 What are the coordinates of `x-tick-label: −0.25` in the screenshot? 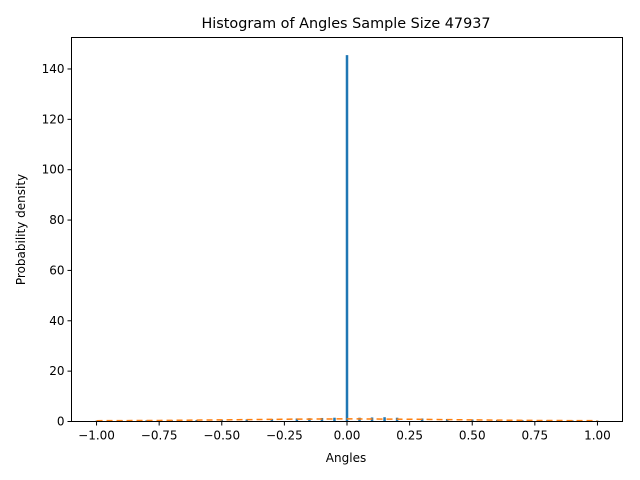 It's located at (284, 436).